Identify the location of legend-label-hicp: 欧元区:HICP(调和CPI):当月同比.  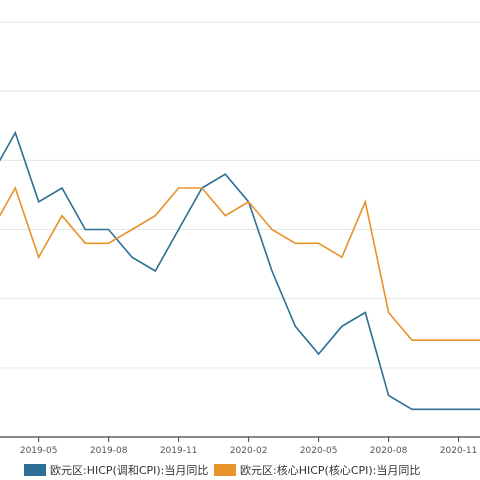
(129, 470).